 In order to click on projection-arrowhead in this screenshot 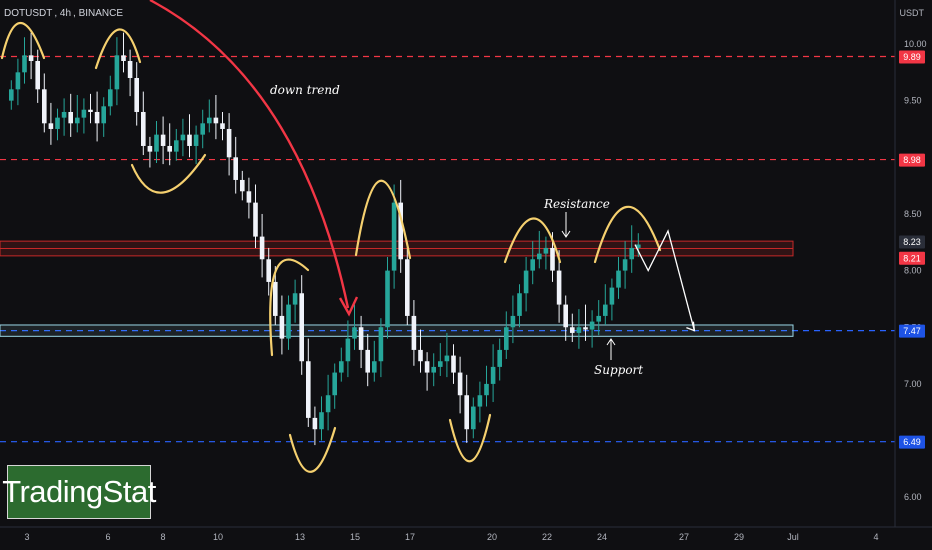, I will do `click(691, 326)`.